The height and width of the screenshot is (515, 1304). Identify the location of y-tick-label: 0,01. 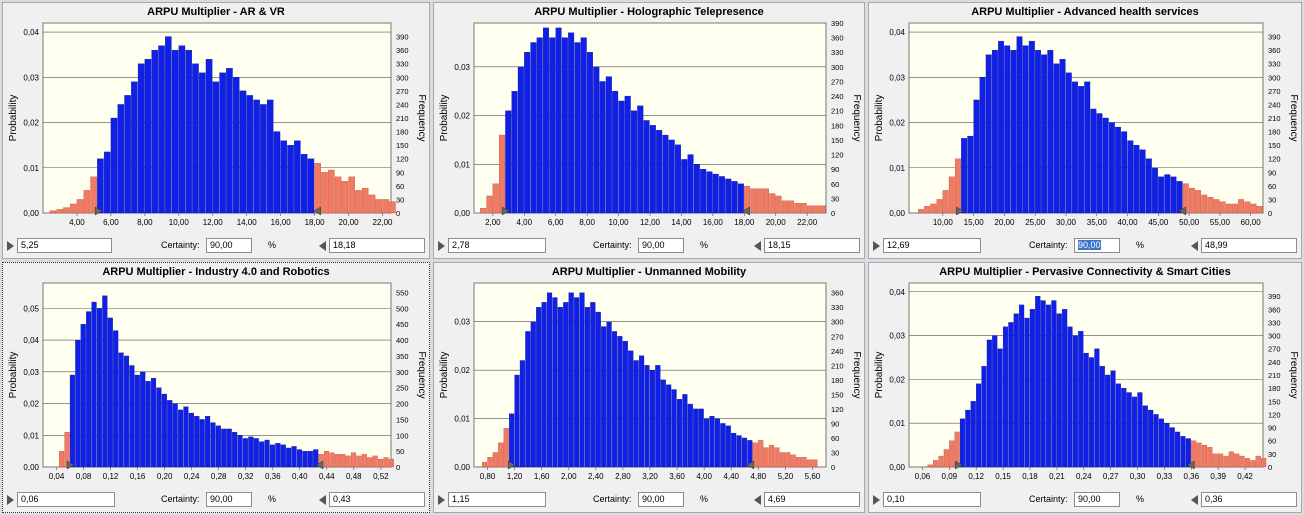
(897, 168).